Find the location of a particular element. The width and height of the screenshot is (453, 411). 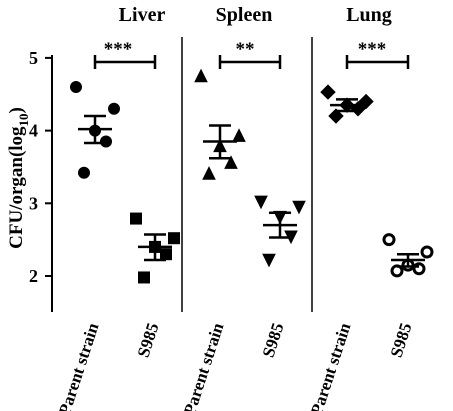

y-tick-label: 4 is located at coordinates (33, 131).